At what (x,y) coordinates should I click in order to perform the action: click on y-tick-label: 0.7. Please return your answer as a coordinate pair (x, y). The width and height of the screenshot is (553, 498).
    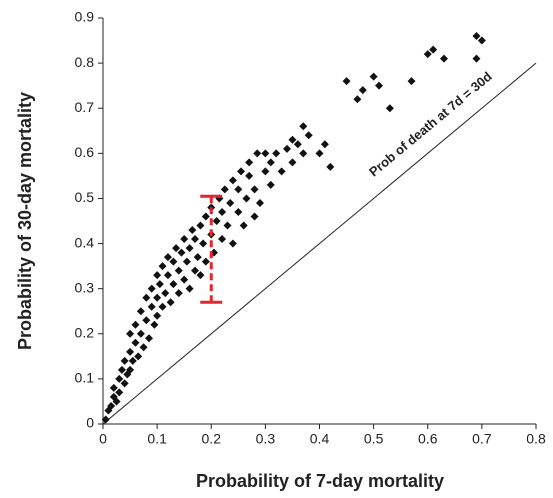
    Looking at the image, I should click on (85, 107).